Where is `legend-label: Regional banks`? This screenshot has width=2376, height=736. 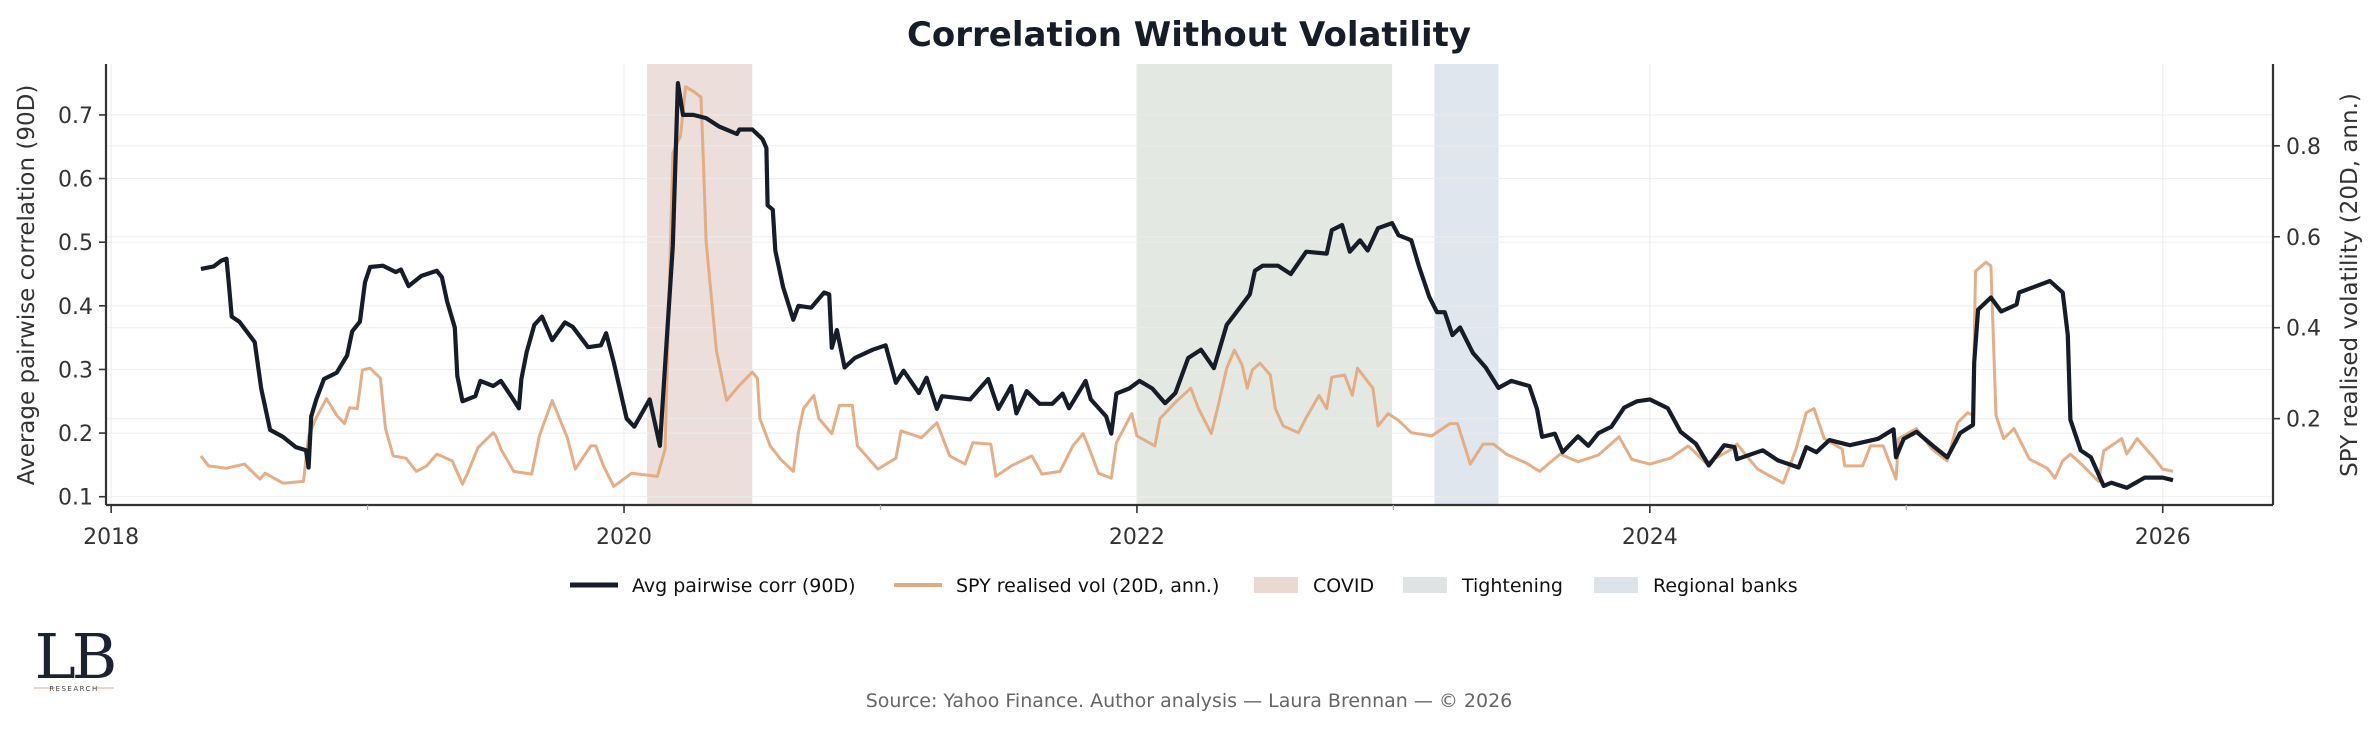 legend-label: Regional banks is located at coordinates (1725, 586).